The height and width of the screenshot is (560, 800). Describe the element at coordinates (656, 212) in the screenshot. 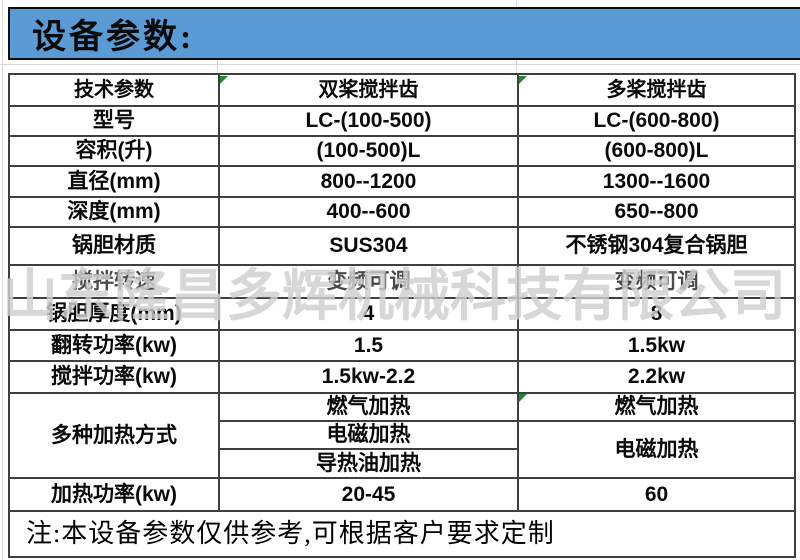

I see `cell-depth-multi: 650--800` at that location.